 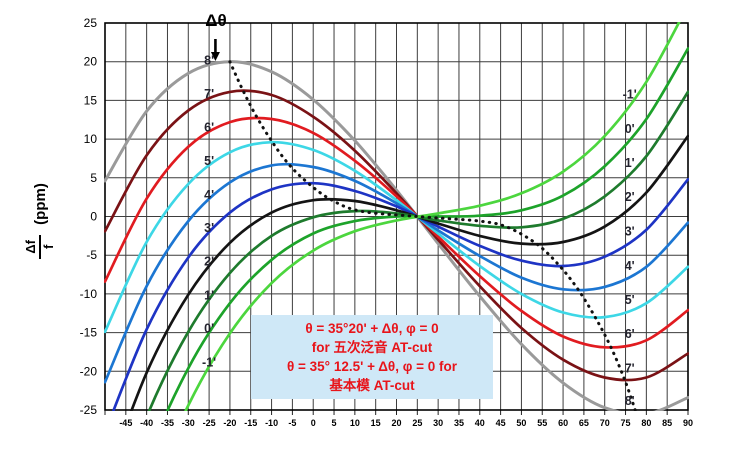 I want to click on curve-label-right-7min: 7', so click(x=630, y=368).